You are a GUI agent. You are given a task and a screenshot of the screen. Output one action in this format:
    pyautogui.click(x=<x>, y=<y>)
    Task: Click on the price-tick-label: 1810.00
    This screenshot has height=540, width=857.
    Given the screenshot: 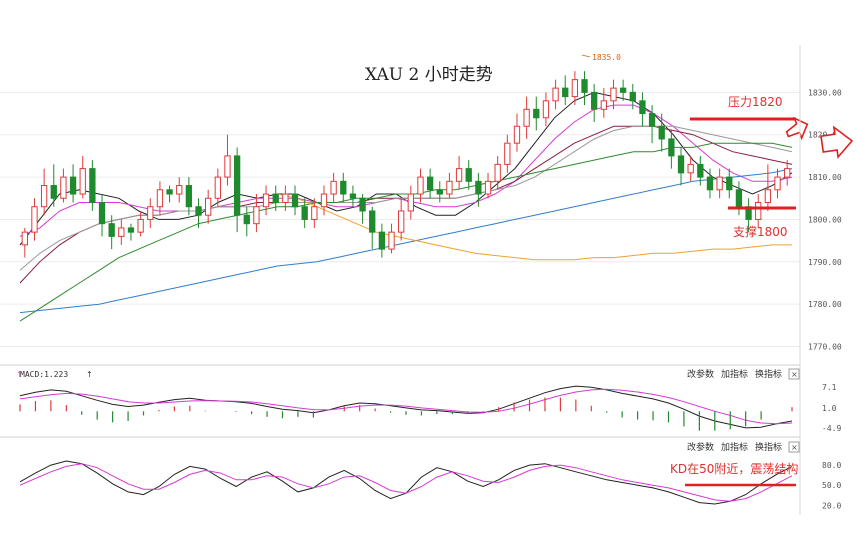 What is the action you would take?
    pyautogui.click(x=825, y=177)
    